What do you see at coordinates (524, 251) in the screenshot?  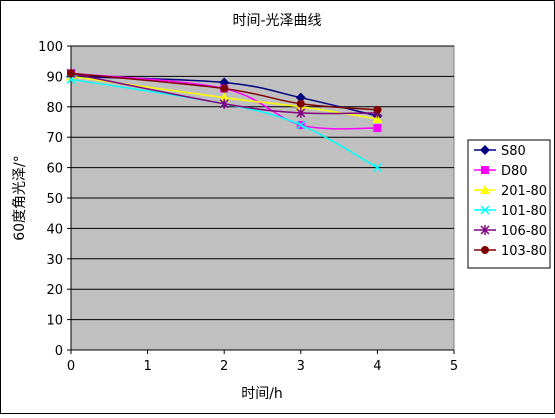 I see `legend-label-103-80: 103-80` at bounding box center [524, 251].